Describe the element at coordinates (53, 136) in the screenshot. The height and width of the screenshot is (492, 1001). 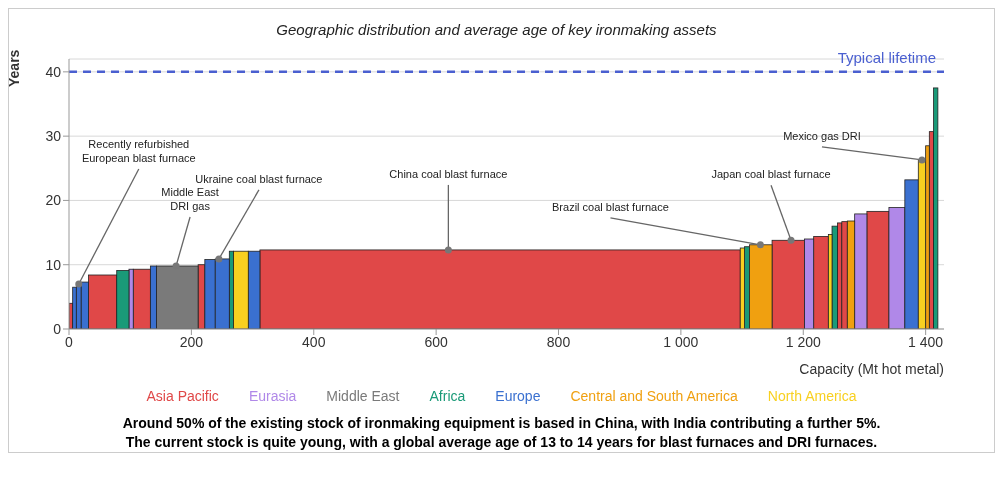
I see `y-tick-label: 30` at that location.